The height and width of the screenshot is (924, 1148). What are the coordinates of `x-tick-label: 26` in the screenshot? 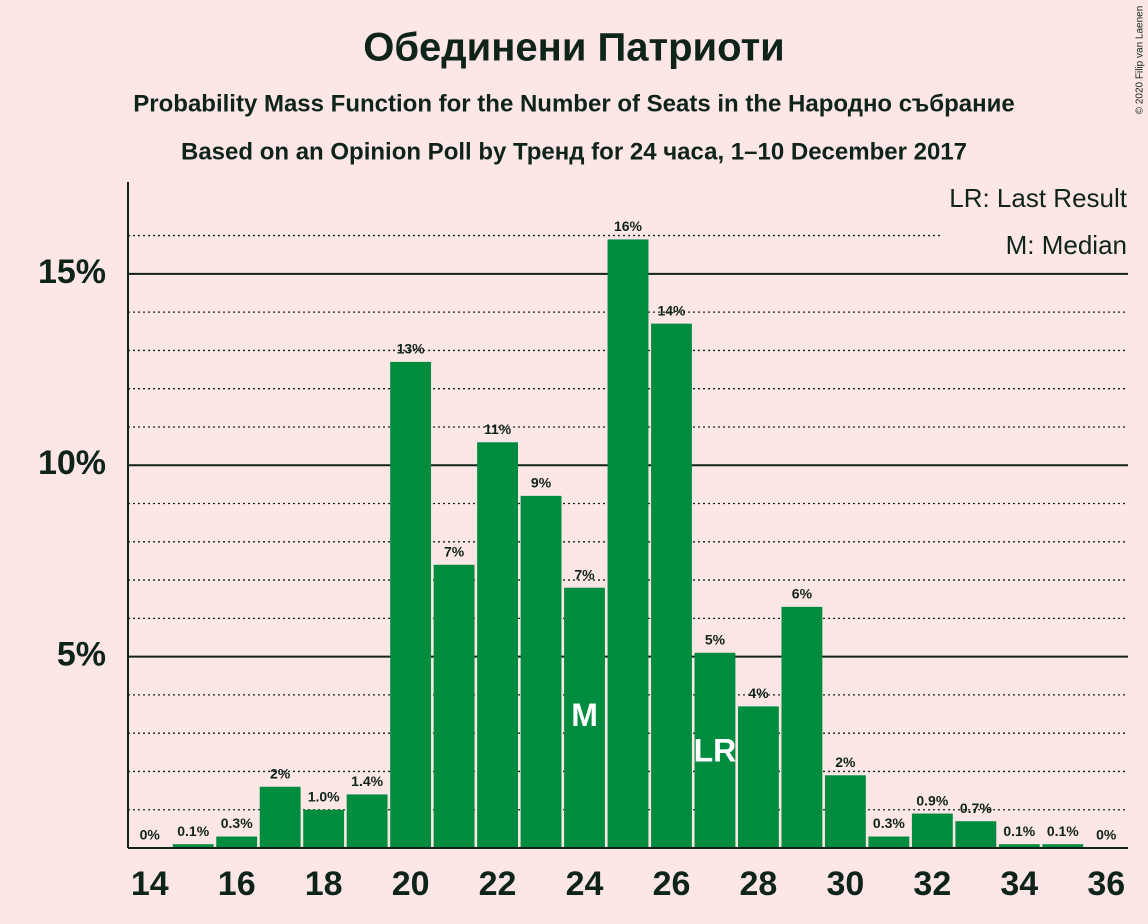 It's located at (672, 884).